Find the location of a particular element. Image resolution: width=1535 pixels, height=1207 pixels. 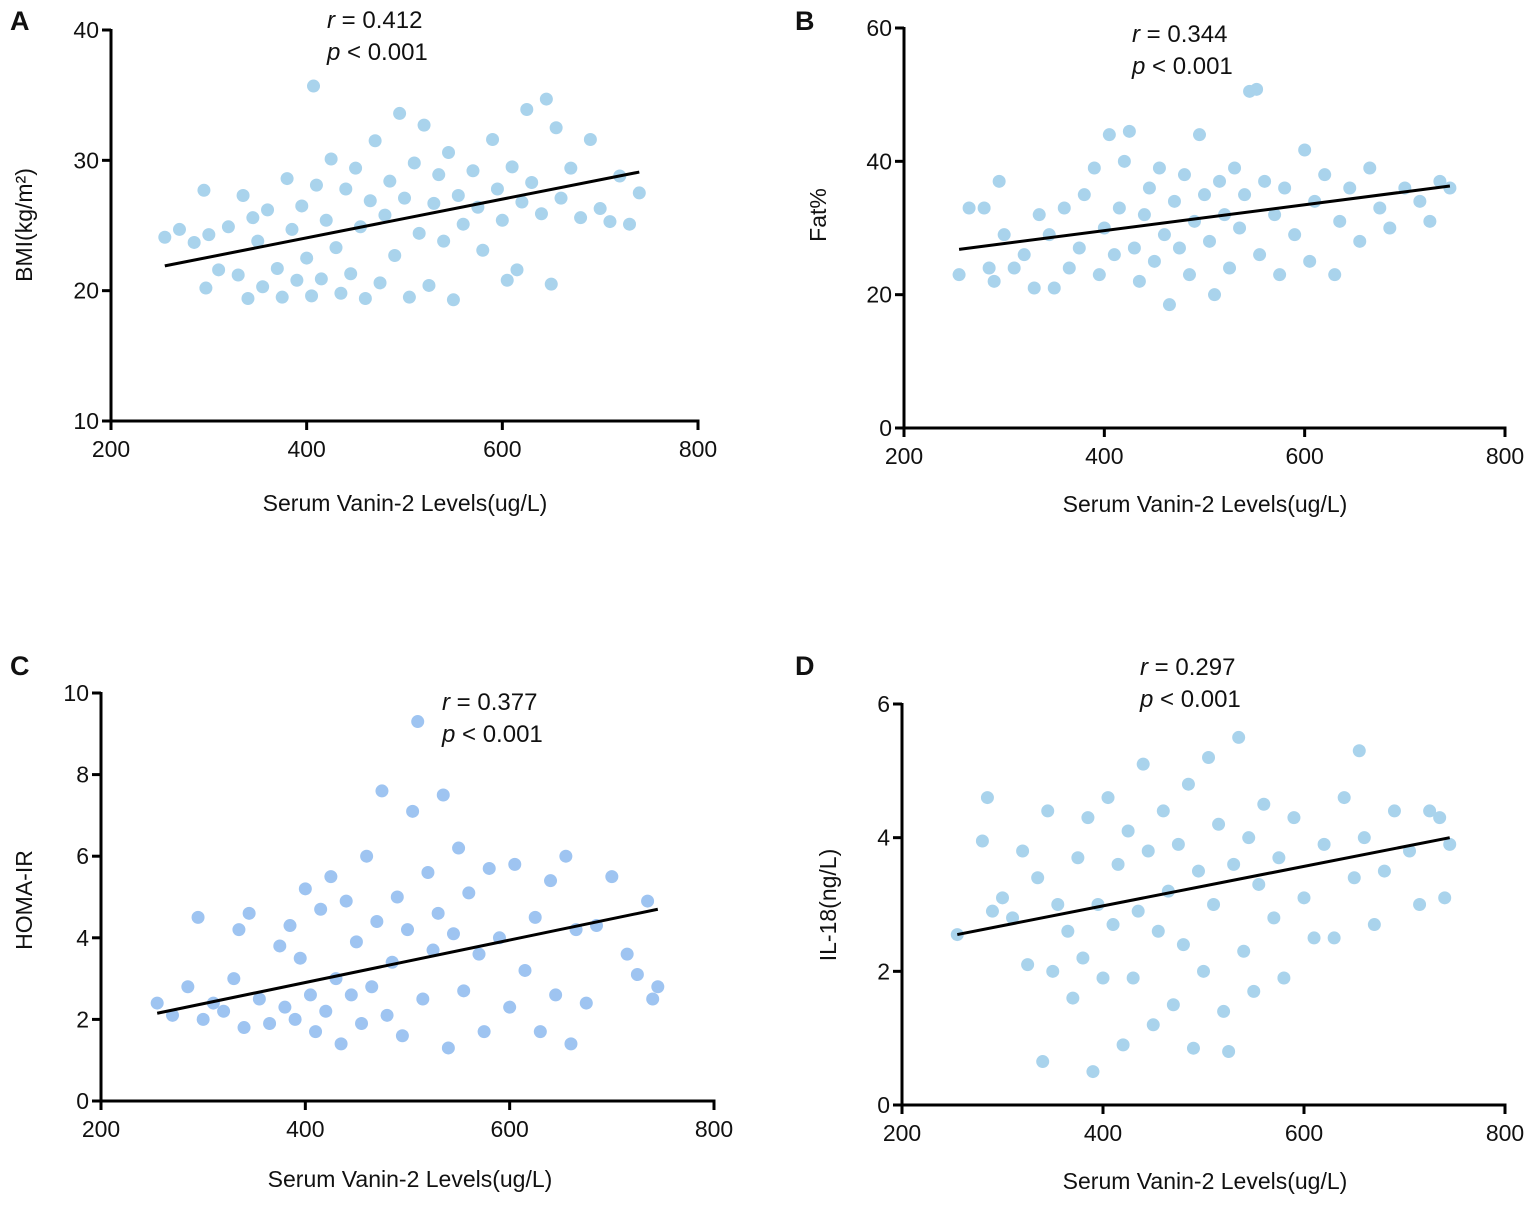

p-symbol: p is located at coordinates (1138, 66).